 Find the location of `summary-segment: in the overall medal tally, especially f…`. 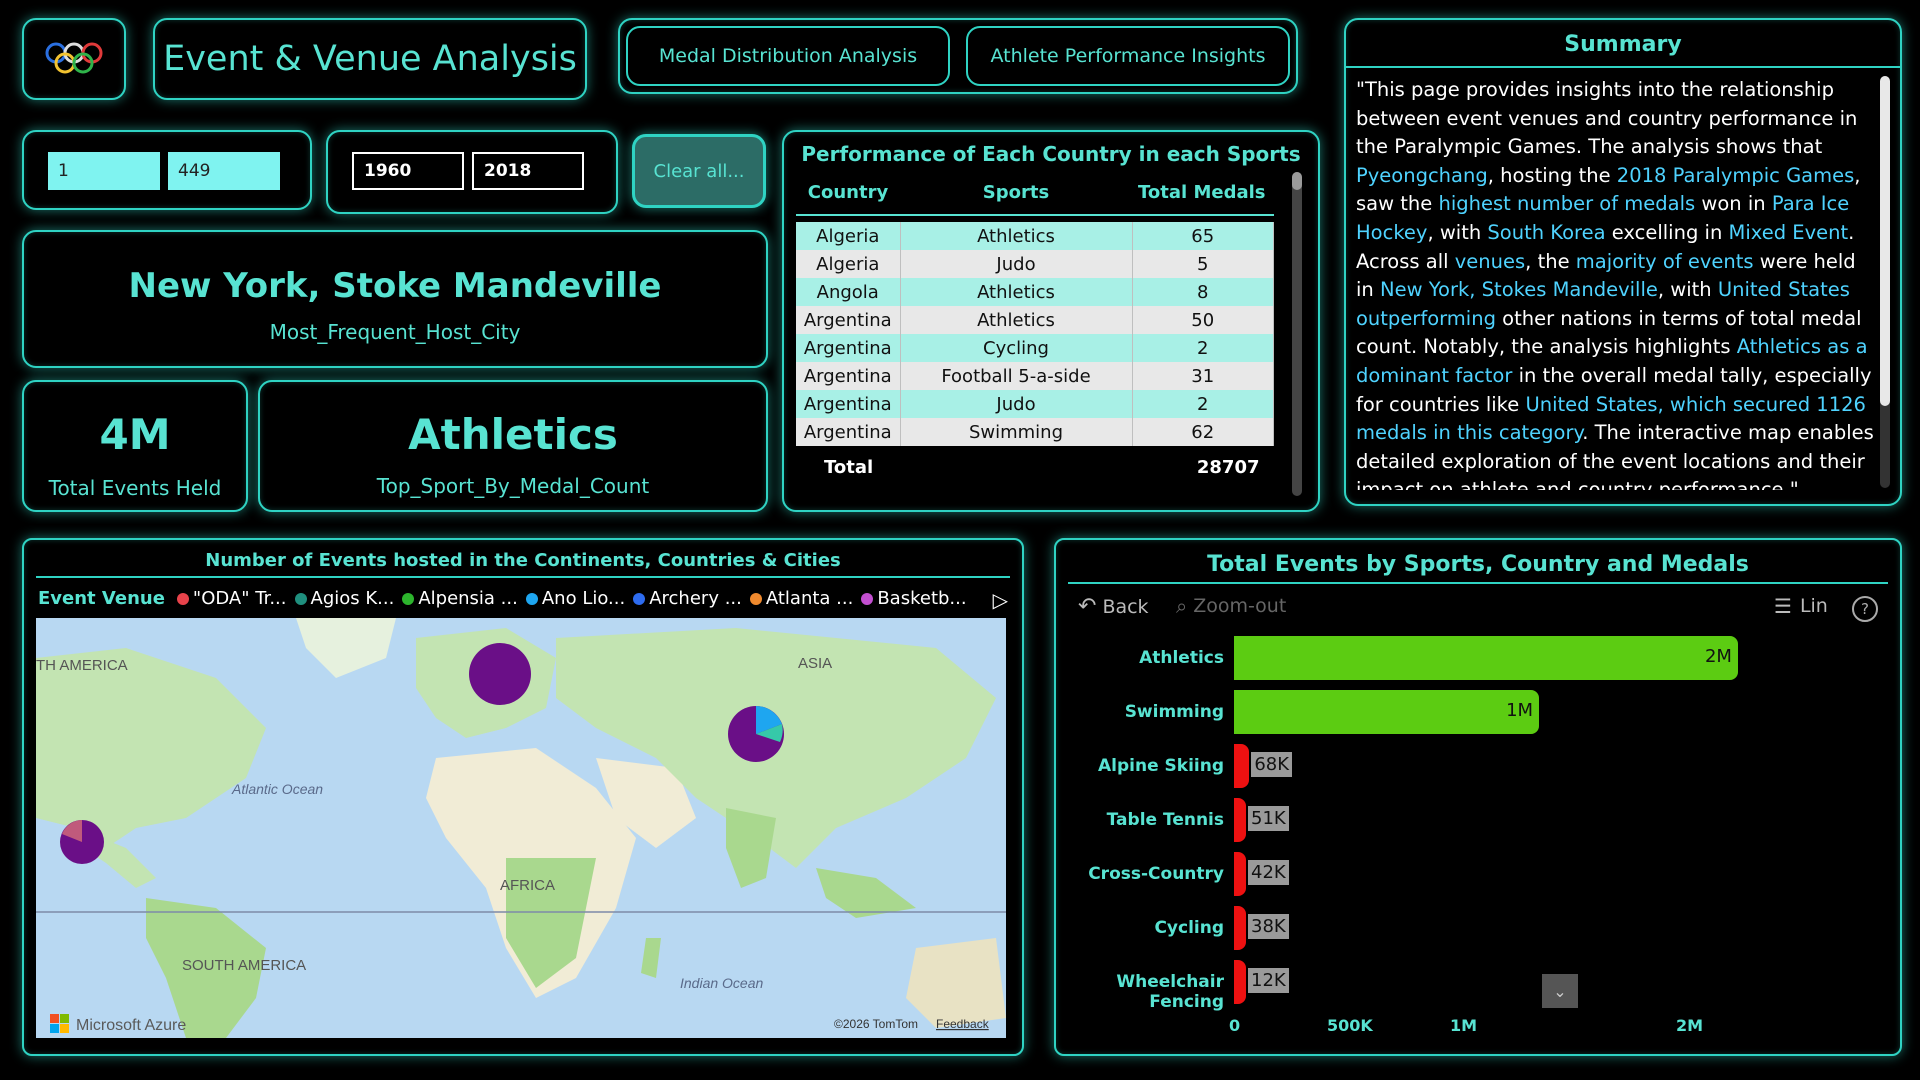

summary-segment: in the overall medal tally, especially f… is located at coordinates (1614, 389).